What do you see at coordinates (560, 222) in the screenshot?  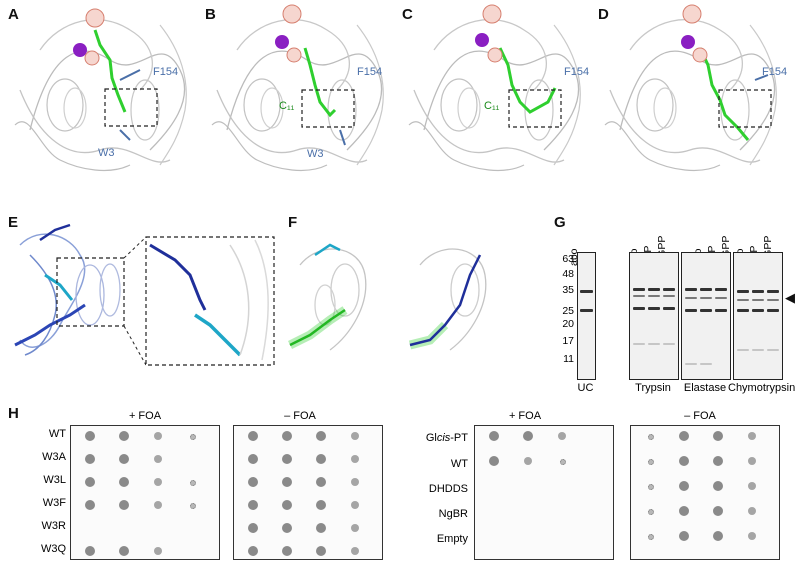 I see `panel-label-g: G` at bounding box center [560, 222].